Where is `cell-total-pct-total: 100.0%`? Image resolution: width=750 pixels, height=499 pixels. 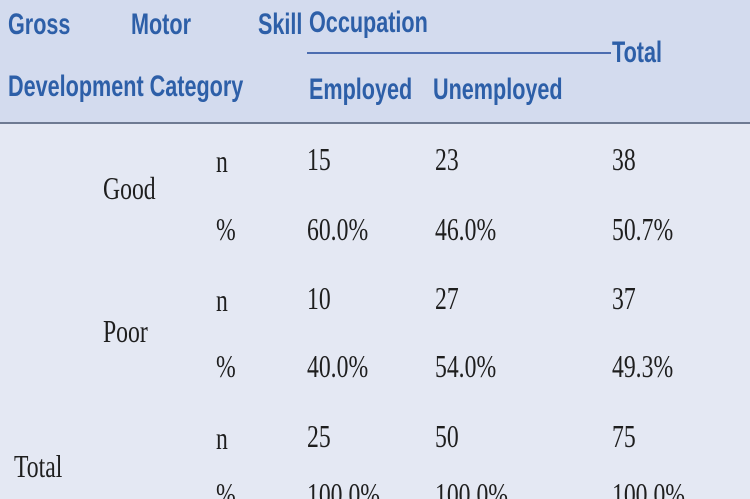
cell-total-pct-total: 100.0% is located at coordinates (649, 487).